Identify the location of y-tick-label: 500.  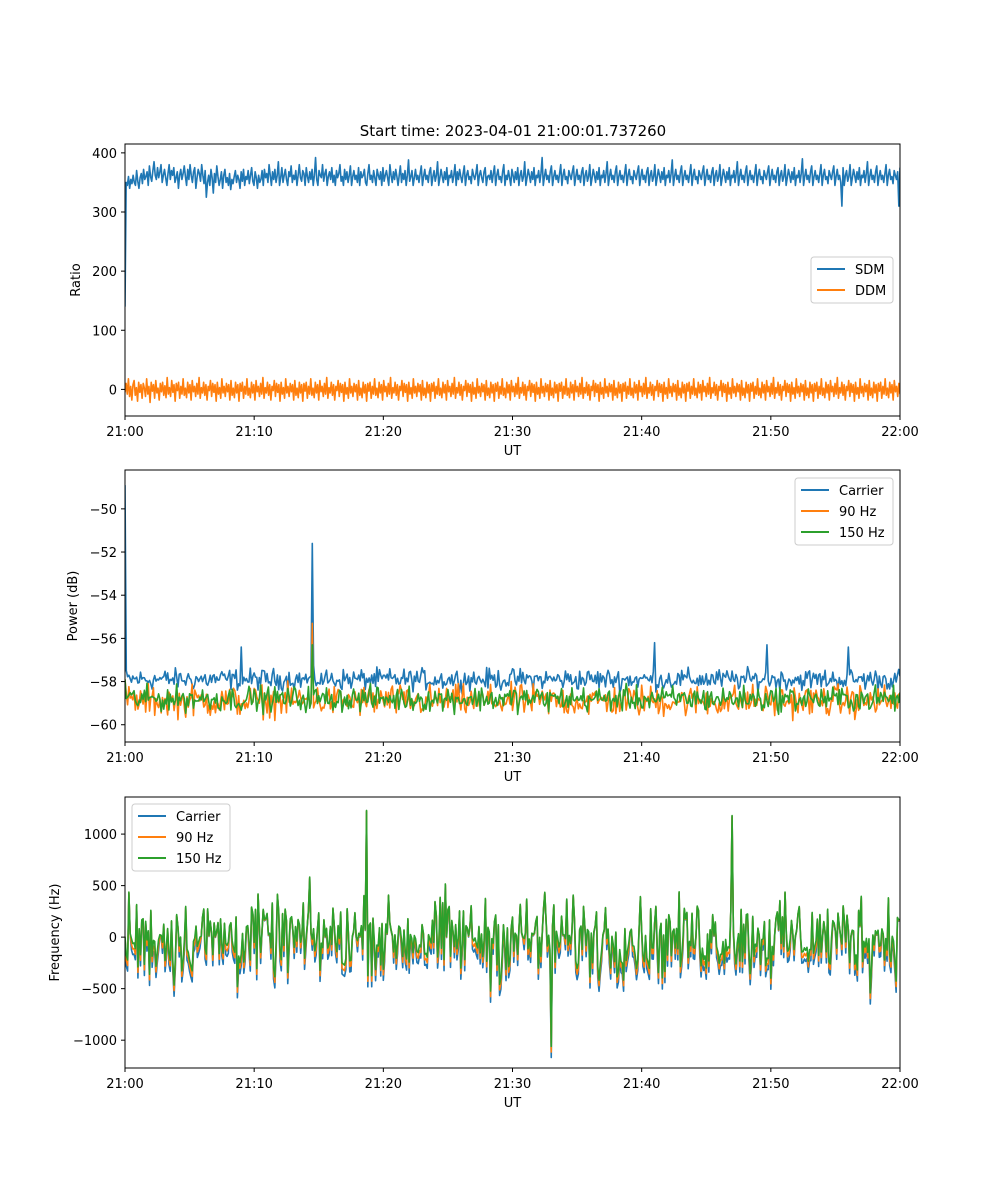
(104, 887).